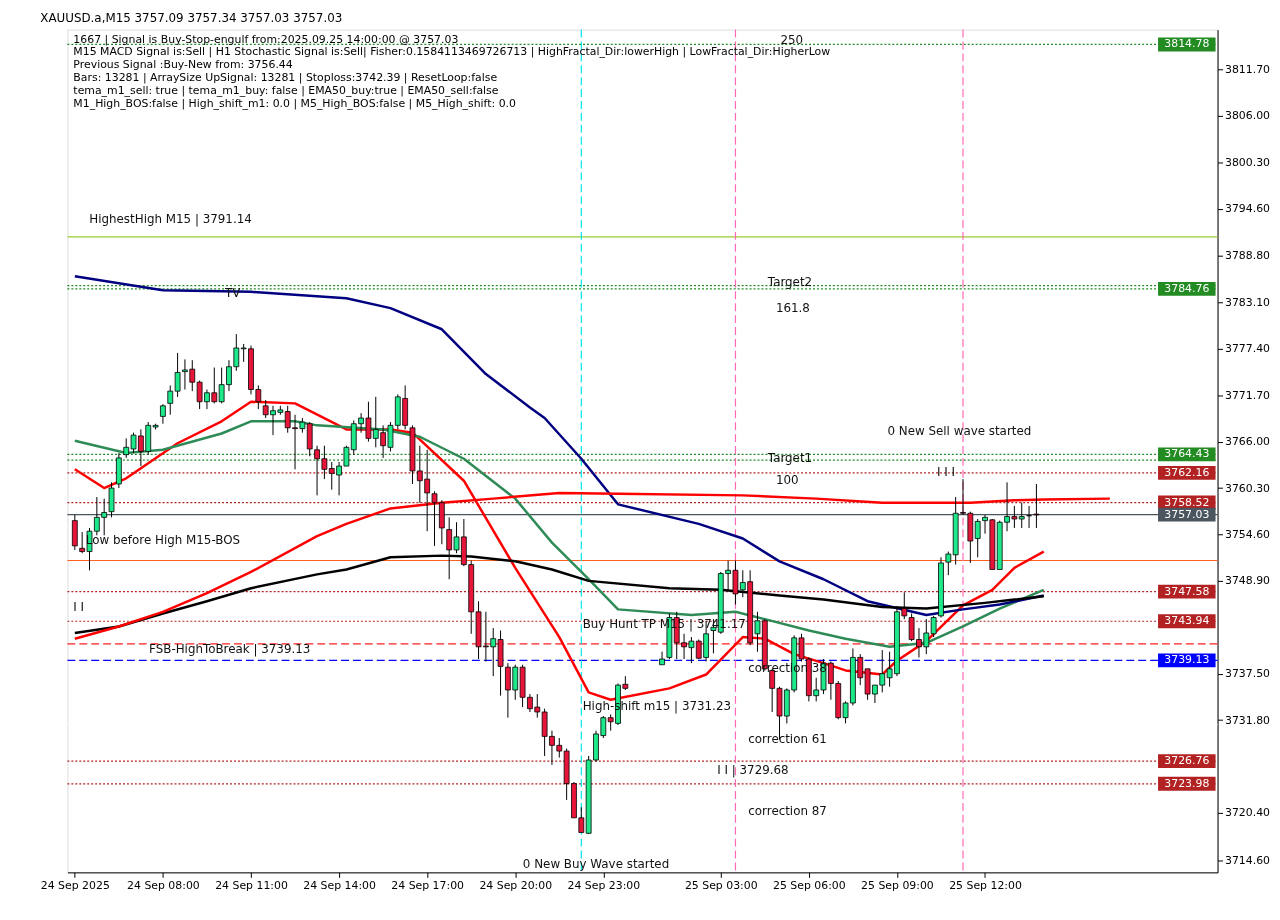 The image size is (1280, 920). I want to click on x-tick-label: 24 Sep 17:00, so click(428, 885).